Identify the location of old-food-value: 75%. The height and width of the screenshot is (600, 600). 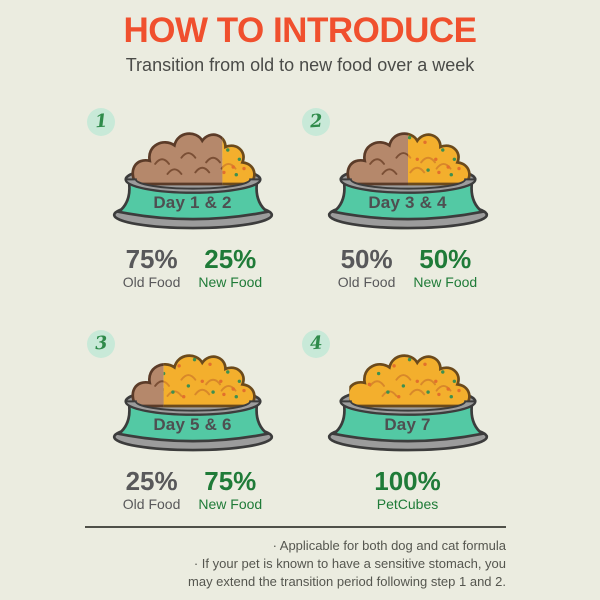
(151, 258).